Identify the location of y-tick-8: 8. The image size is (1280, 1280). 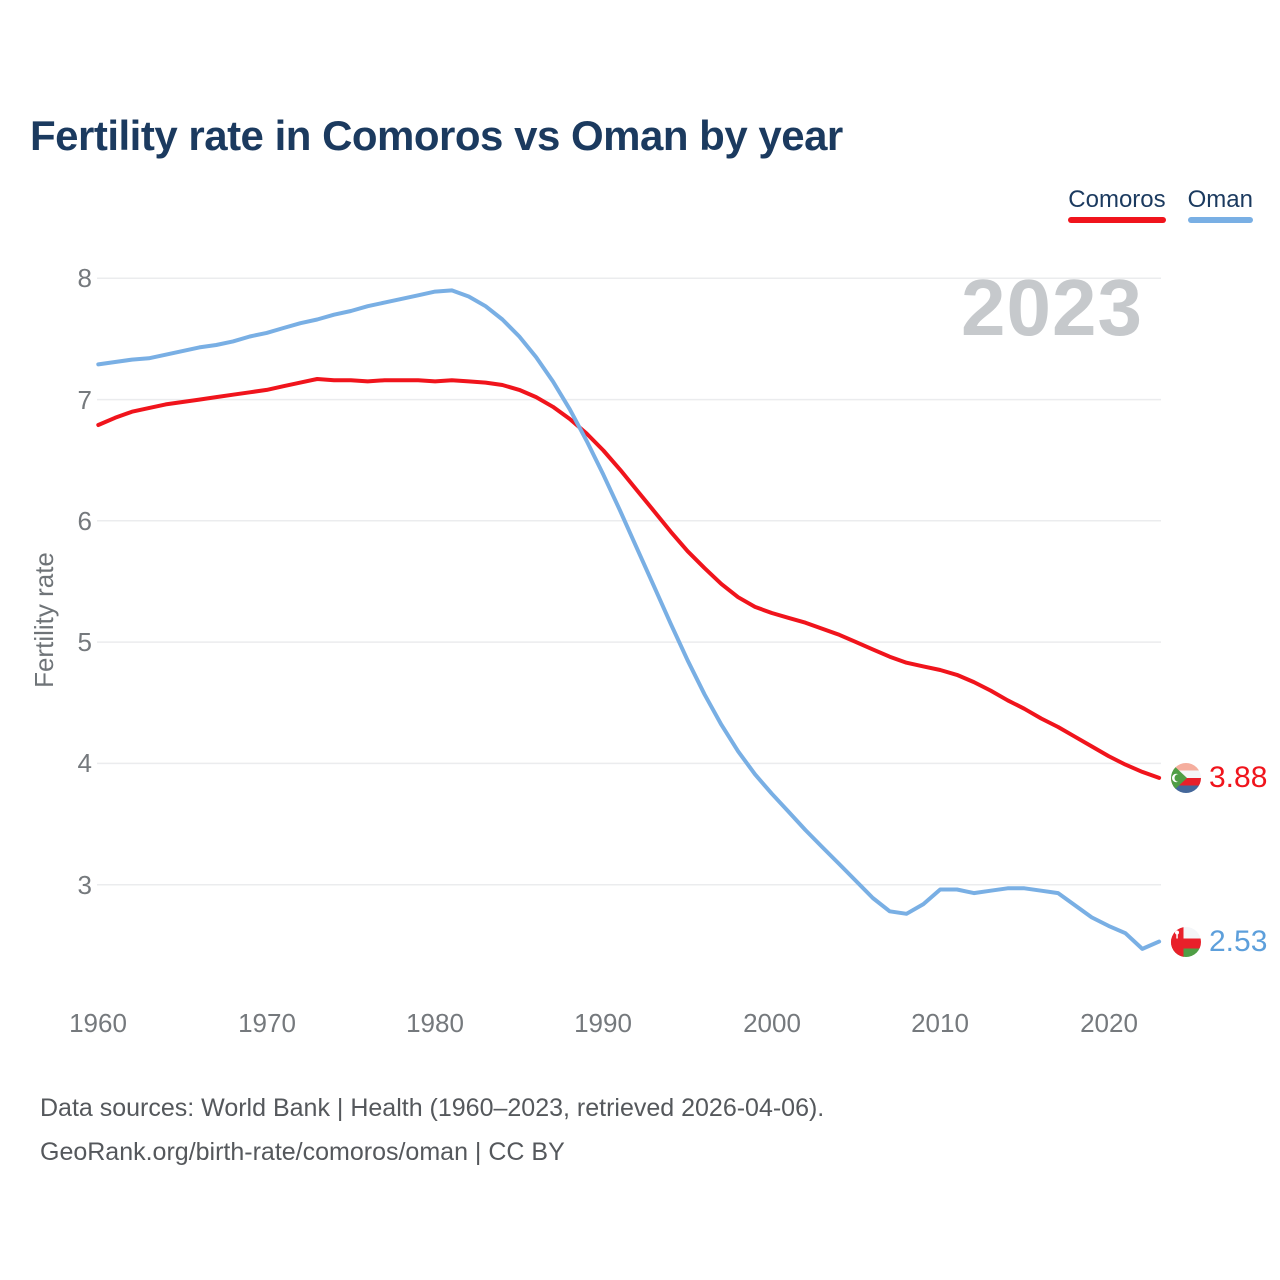
(84, 278).